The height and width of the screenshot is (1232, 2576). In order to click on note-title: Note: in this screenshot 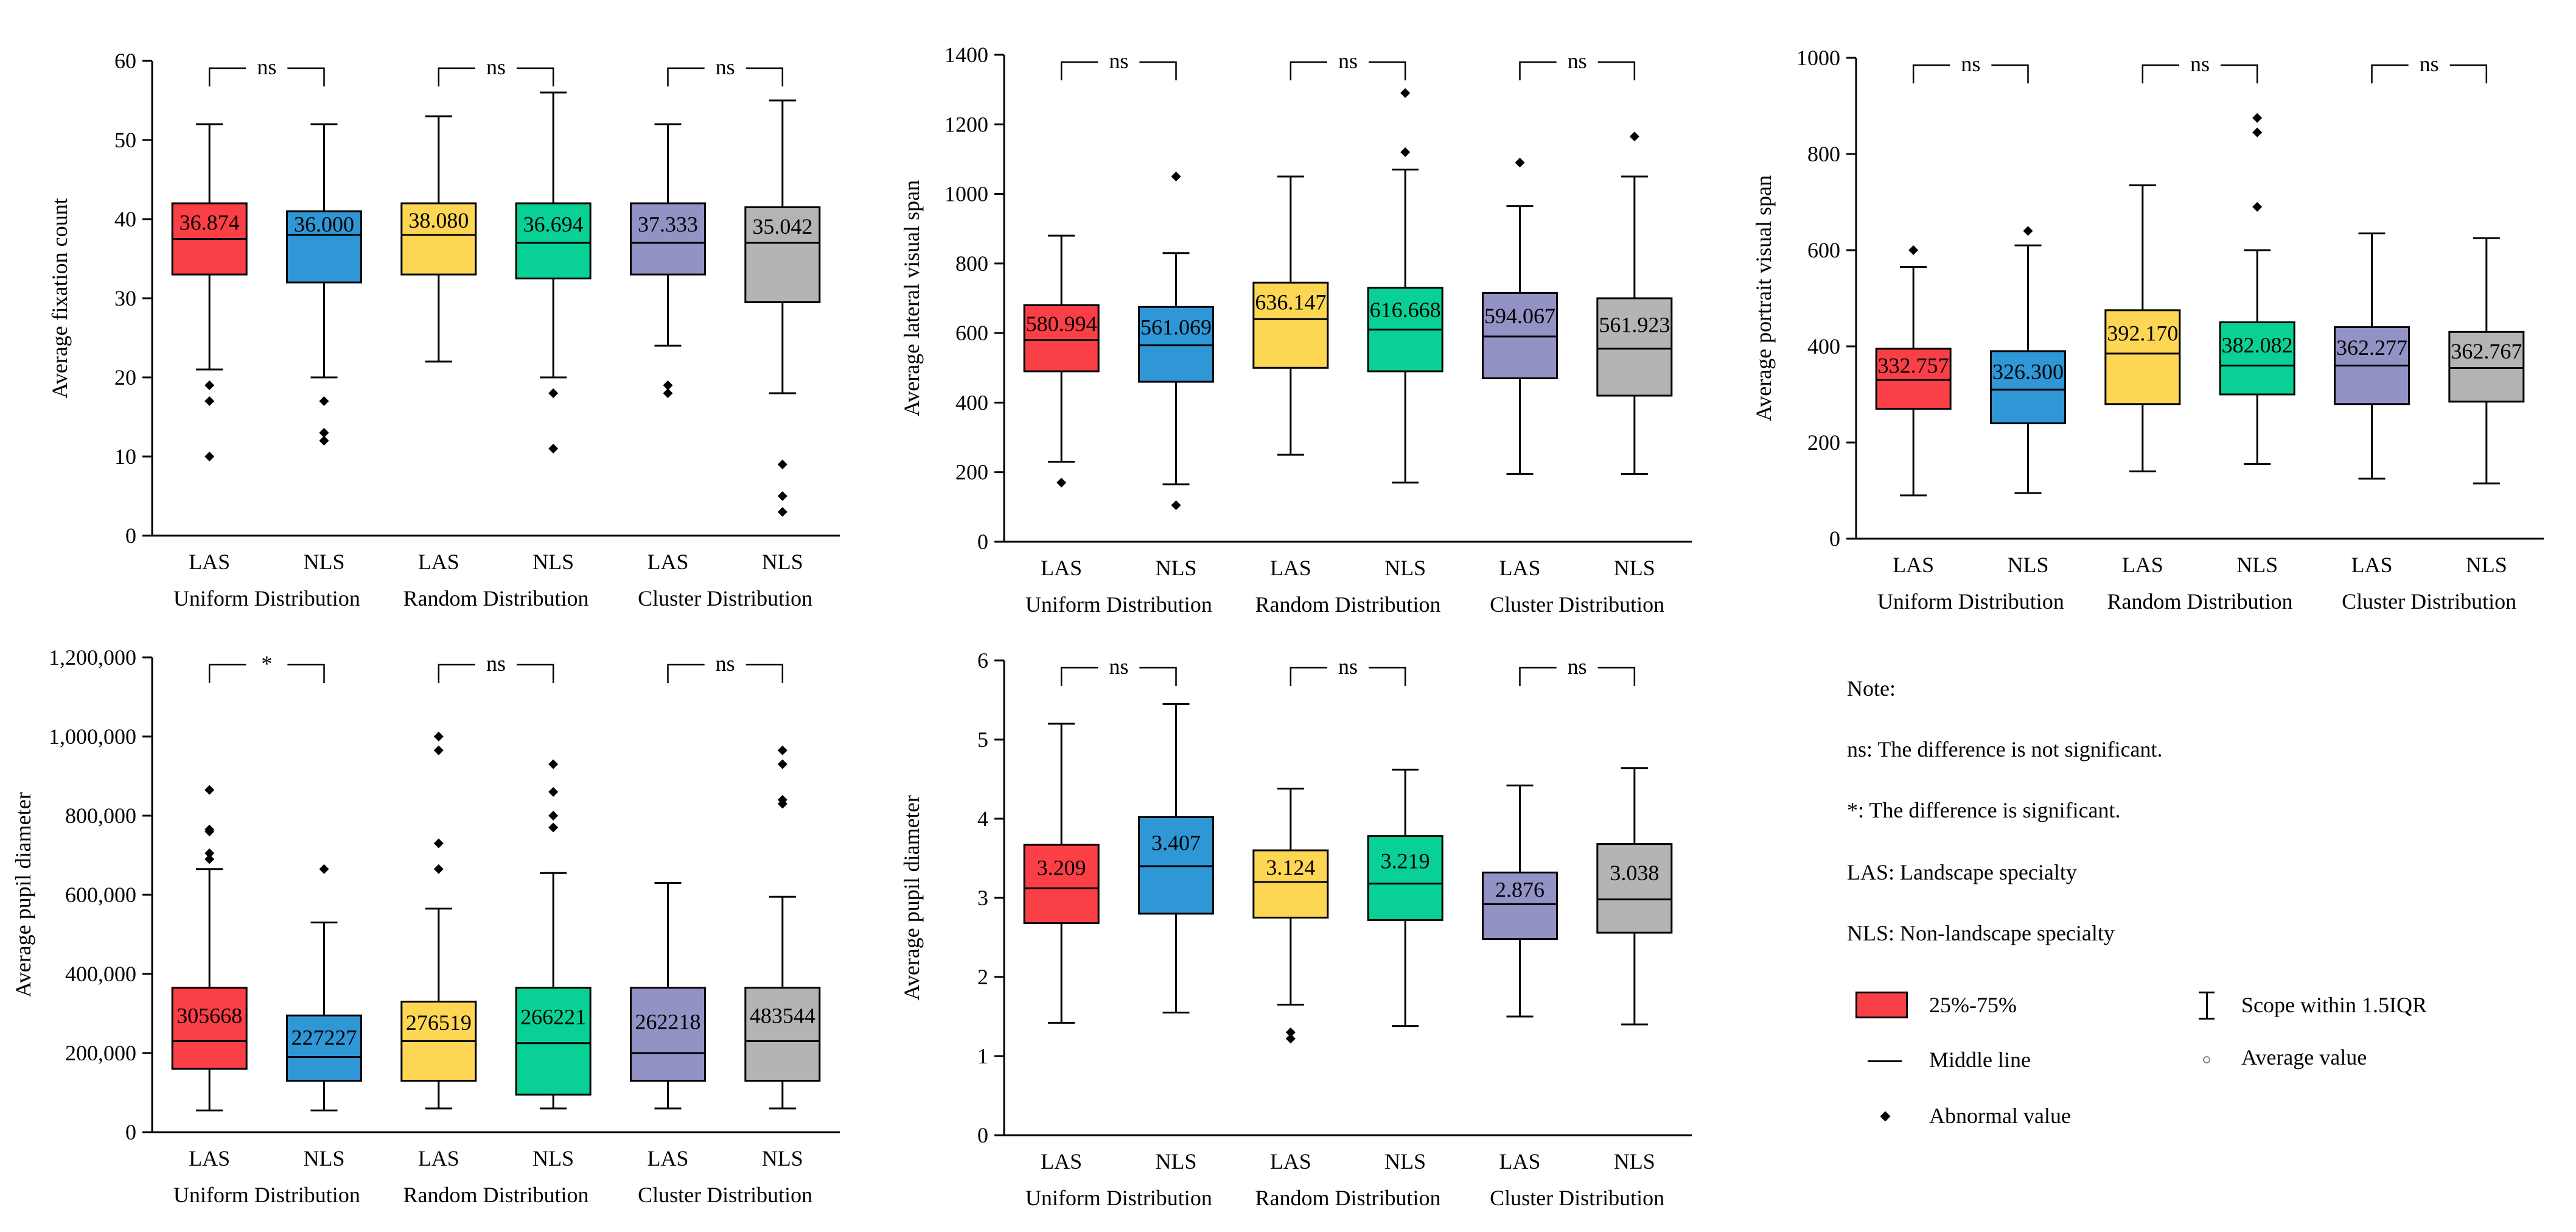, I will do `click(1872, 689)`.